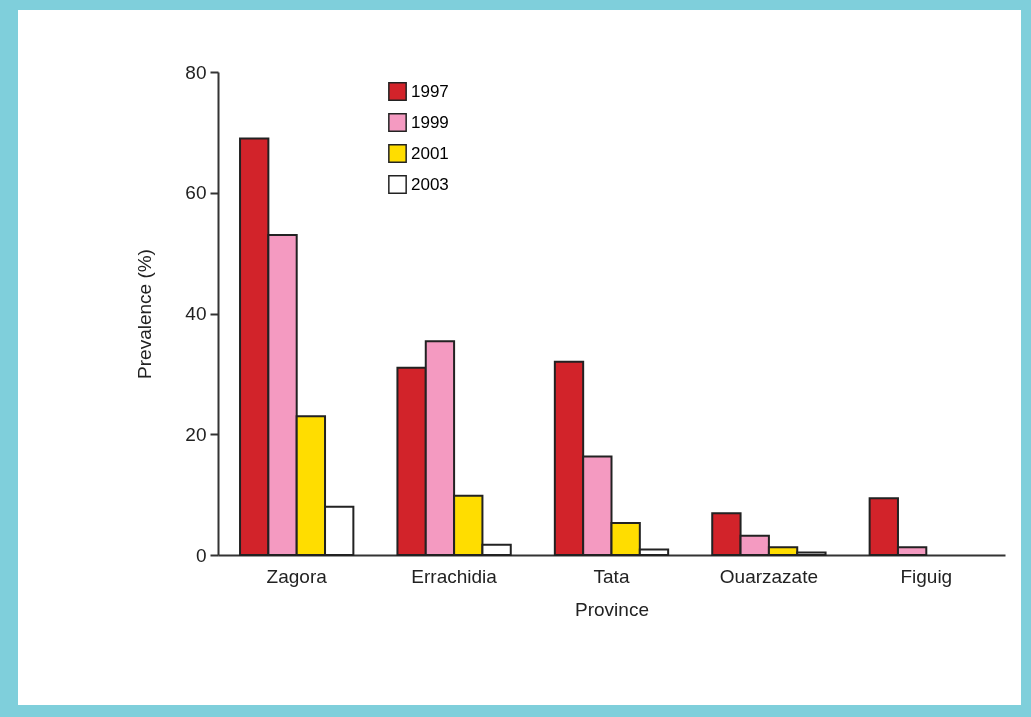 The image size is (1031, 717). Describe the element at coordinates (430, 153) in the screenshot. I see `legend-label: 2001` at that location.